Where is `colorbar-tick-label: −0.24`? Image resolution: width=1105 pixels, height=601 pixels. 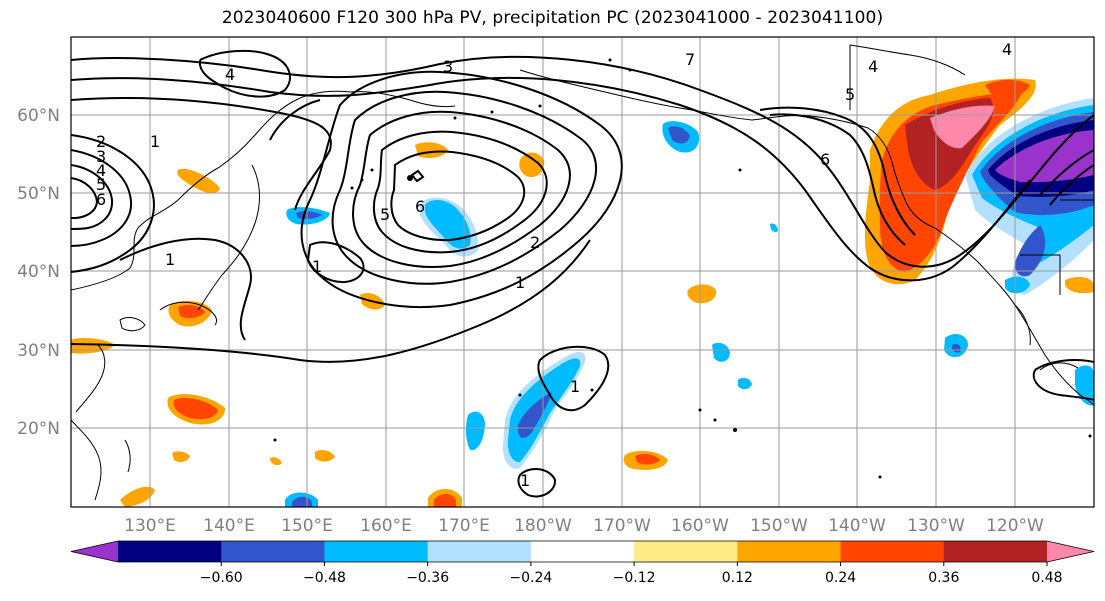 colorbar-tick-label: −0.24 is located at coordinates (530, 578).